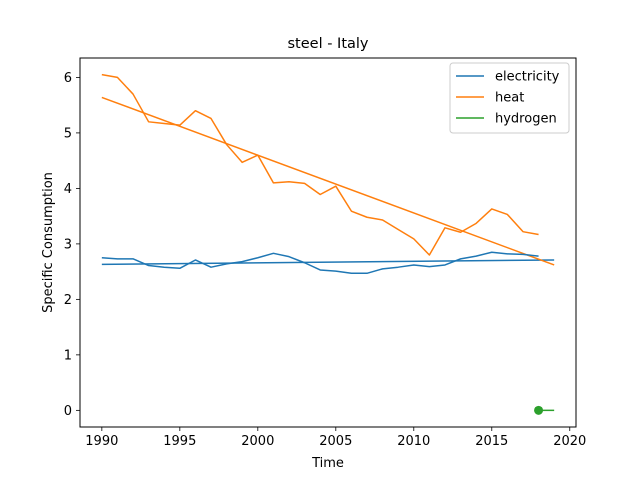 Image resolution: width=640 pixels, height=480 pixels. I want to click on y-axis: 0 1 2 3 4 5 6, so click(72, 245).